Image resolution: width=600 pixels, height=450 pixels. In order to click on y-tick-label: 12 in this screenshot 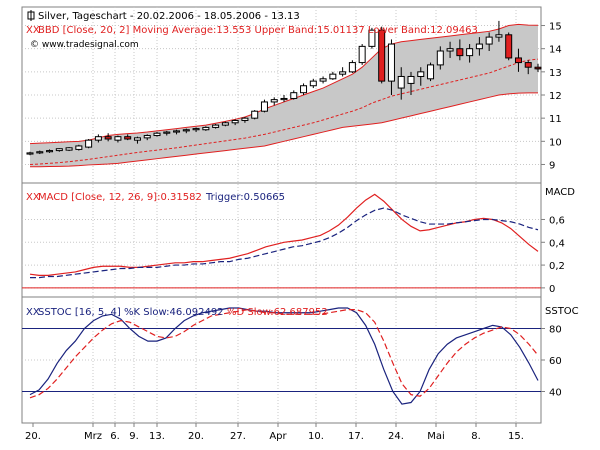, I will do `click(555, 96)`.